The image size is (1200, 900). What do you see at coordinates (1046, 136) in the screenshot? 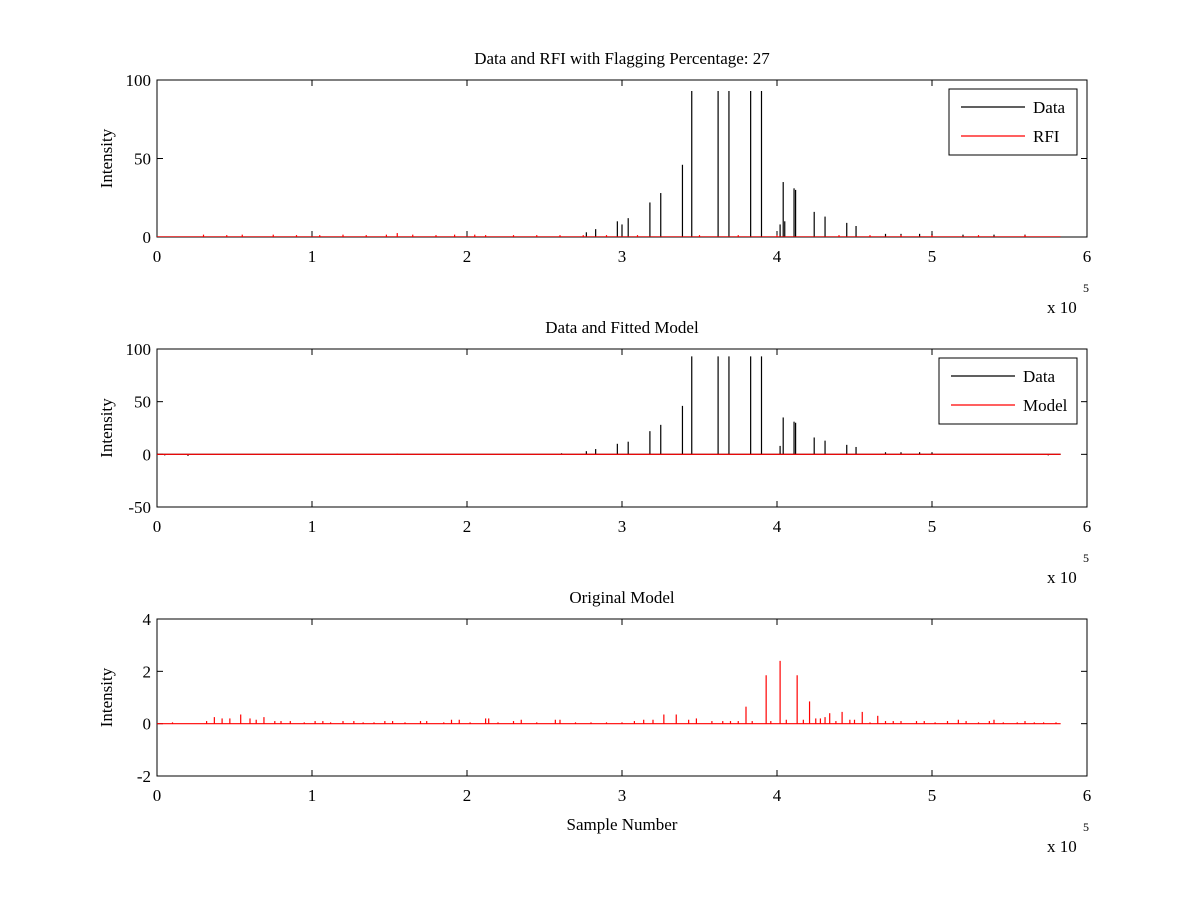
I see `legend-label: RFI` at bounding box center [1046, 136].